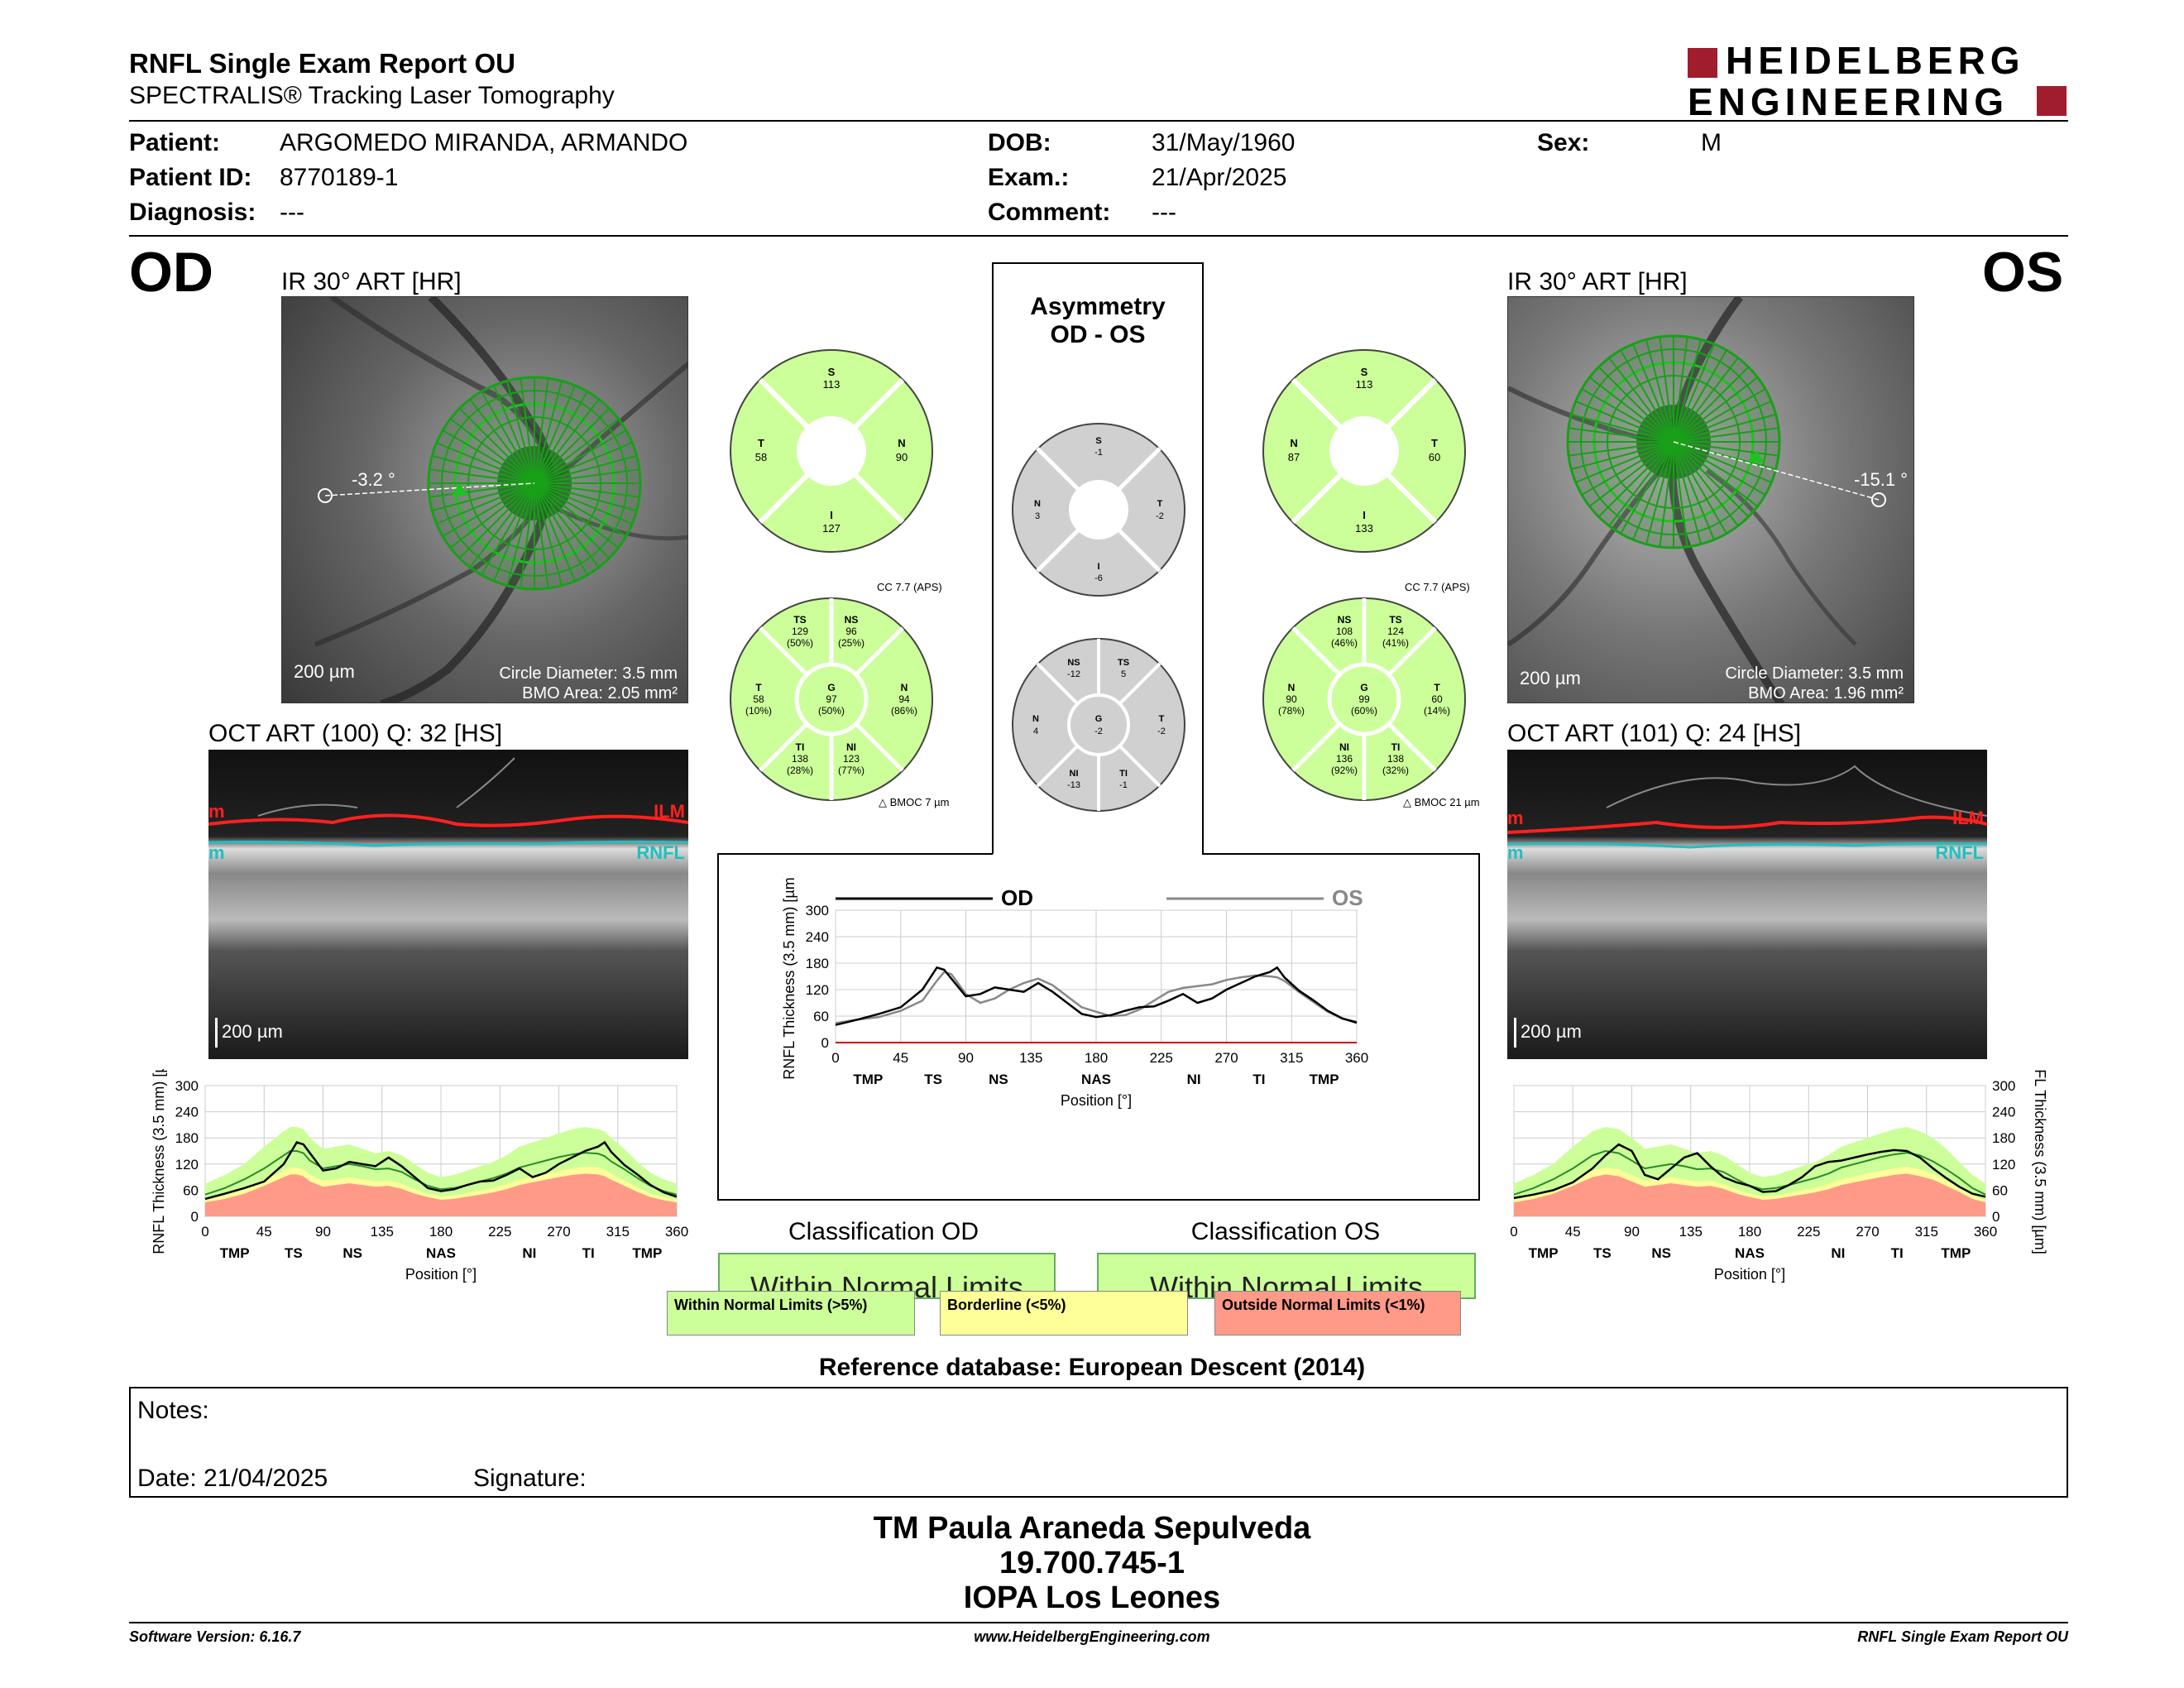 The height and width of the screenshot is (1688, 2184). What do you see at coordinates (1749, 1274) in the screenshot?
I see `x-axis-label: Position [°]` at bounding box center [1749, 1274].